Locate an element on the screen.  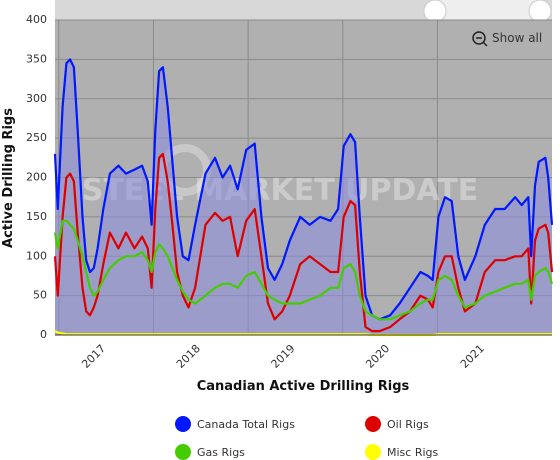
y-tick-label: 250 is located at coordinates (36, 137).